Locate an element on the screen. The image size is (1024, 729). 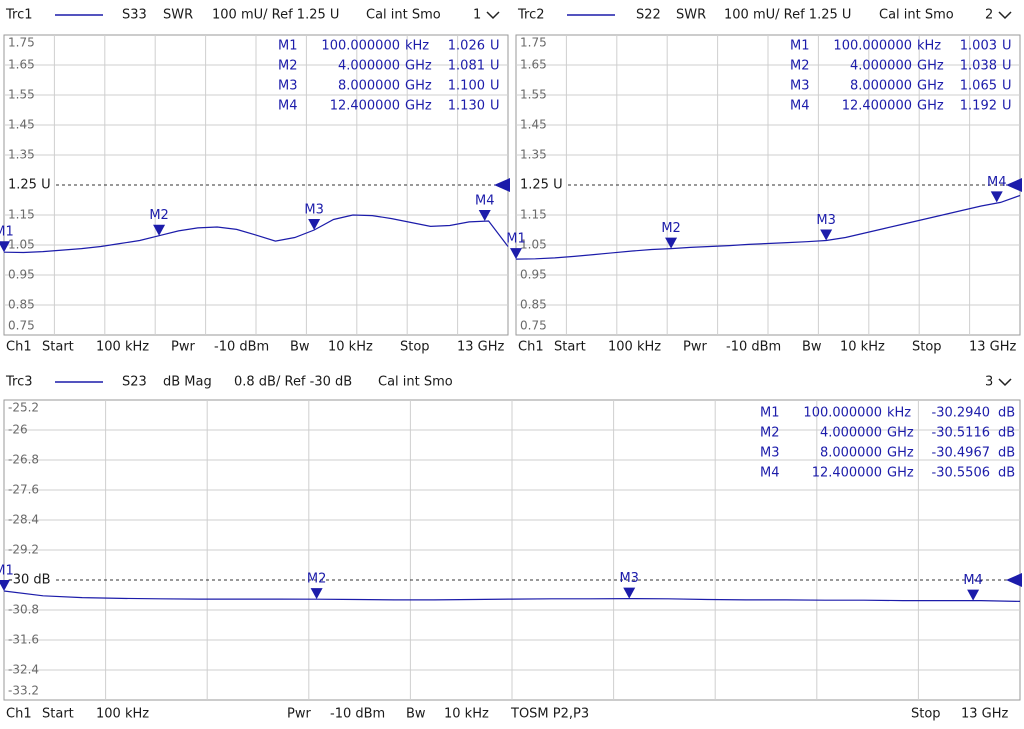
marker-table-value: 1.192 is located at coordinates (978, 106).